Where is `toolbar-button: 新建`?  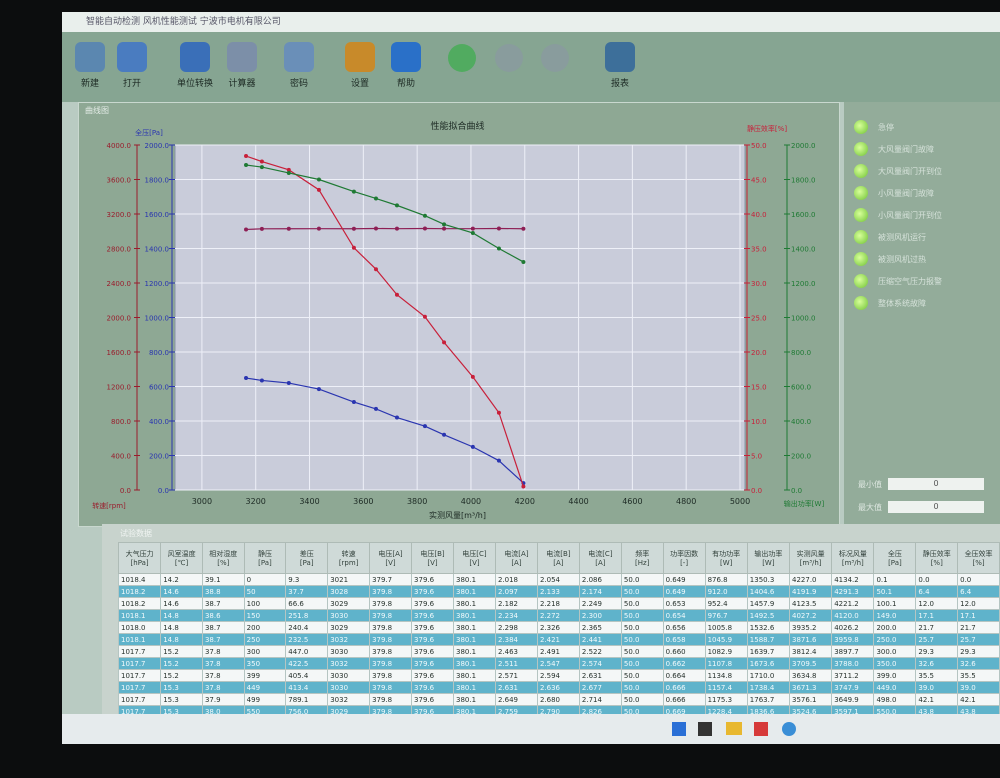 toolbar-button: 新建 is located at coordinates (90, 68).